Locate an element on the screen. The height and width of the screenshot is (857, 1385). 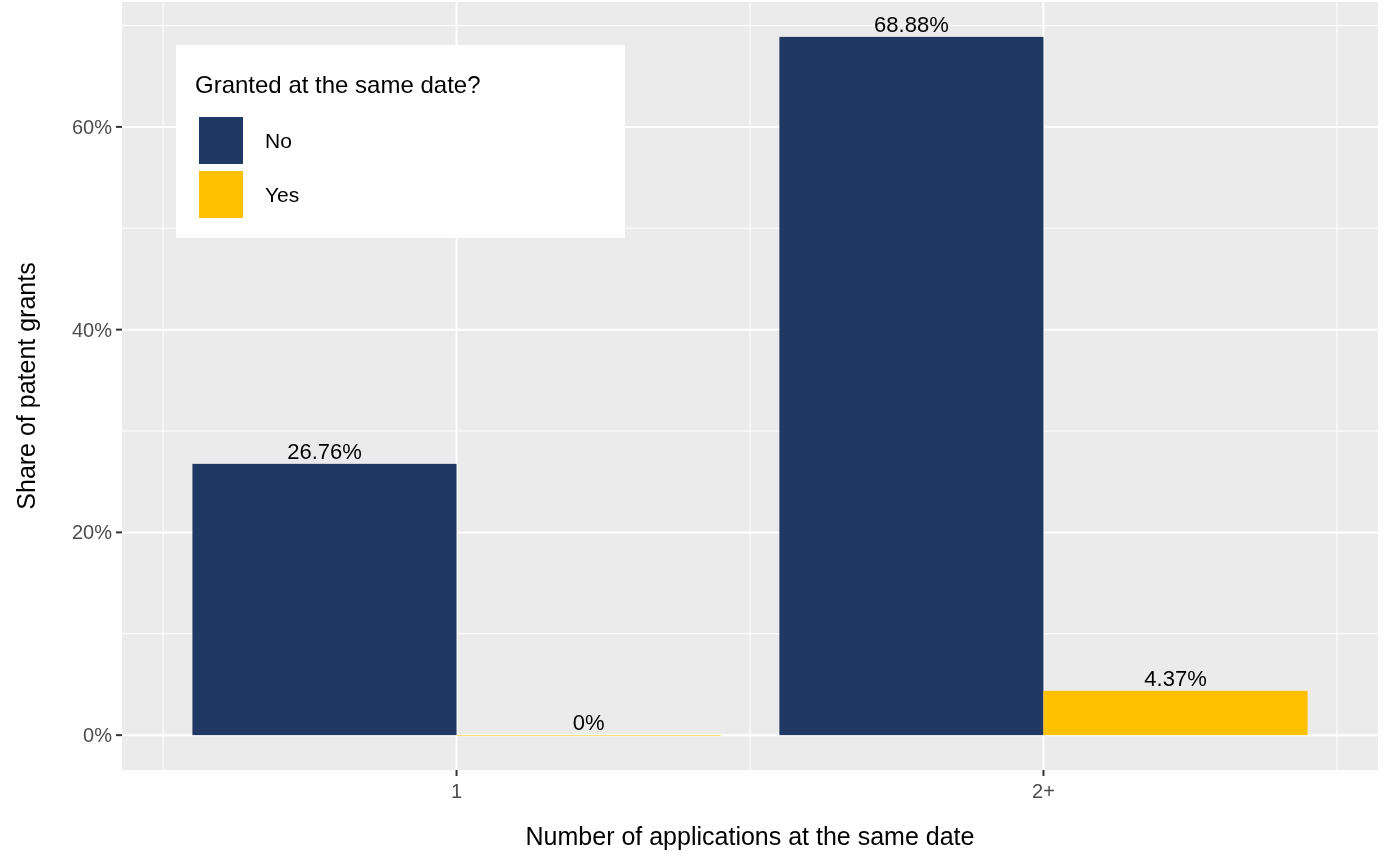
y-axis-title: Share of patent grants is located at coordinates (26, 386).